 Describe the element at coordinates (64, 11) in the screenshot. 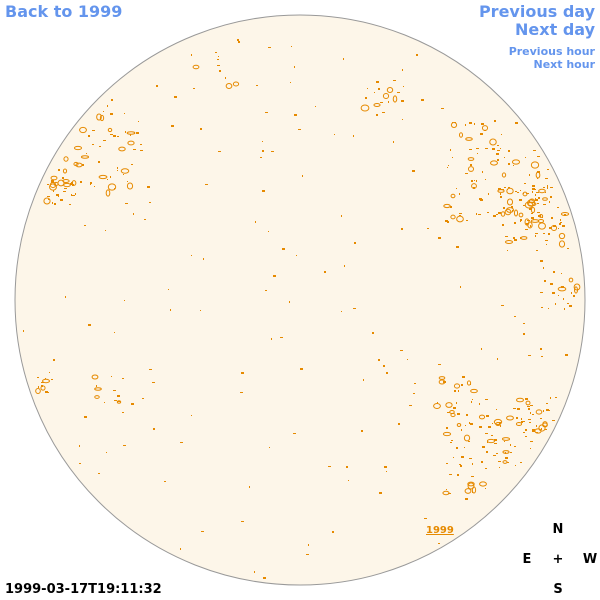

I see `back-to-year-link: Back to 1999` at that location.